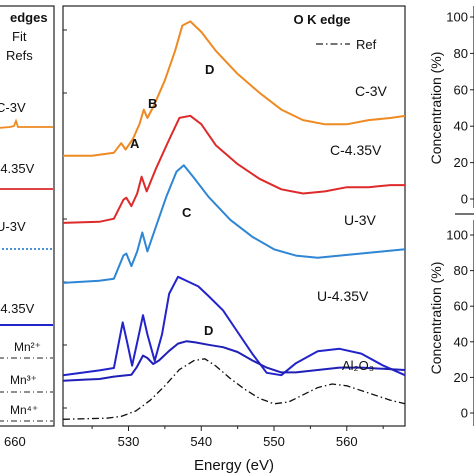 Image resolution: width=474 pixels, height=474 pixels. What do you see at coordinates (347, 441) in the screenshot?
I see `x-tick-label: 560` at bounding box center [347, 441].